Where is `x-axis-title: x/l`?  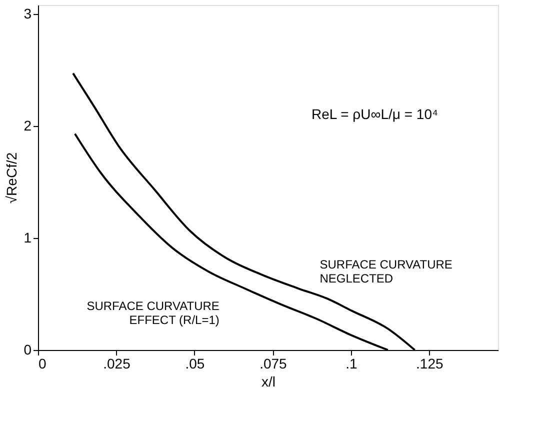 x-axis-title: x/l is located at coordinates (269, 382).